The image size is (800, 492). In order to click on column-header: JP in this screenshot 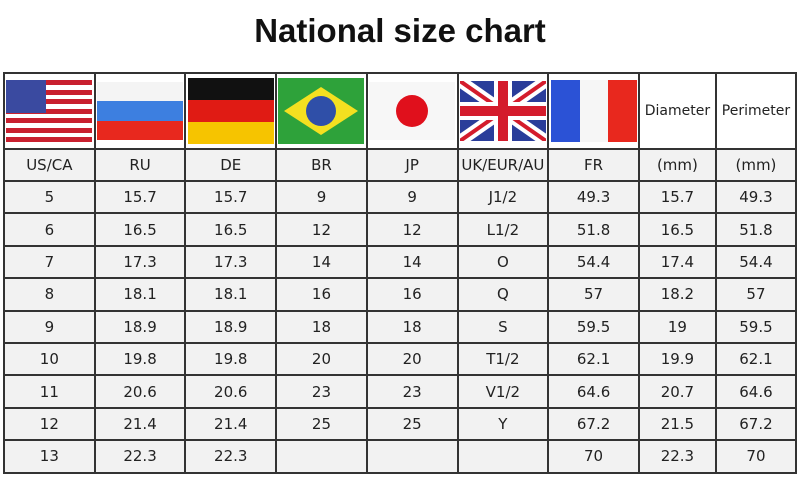, I will do `click(412, 165)`.